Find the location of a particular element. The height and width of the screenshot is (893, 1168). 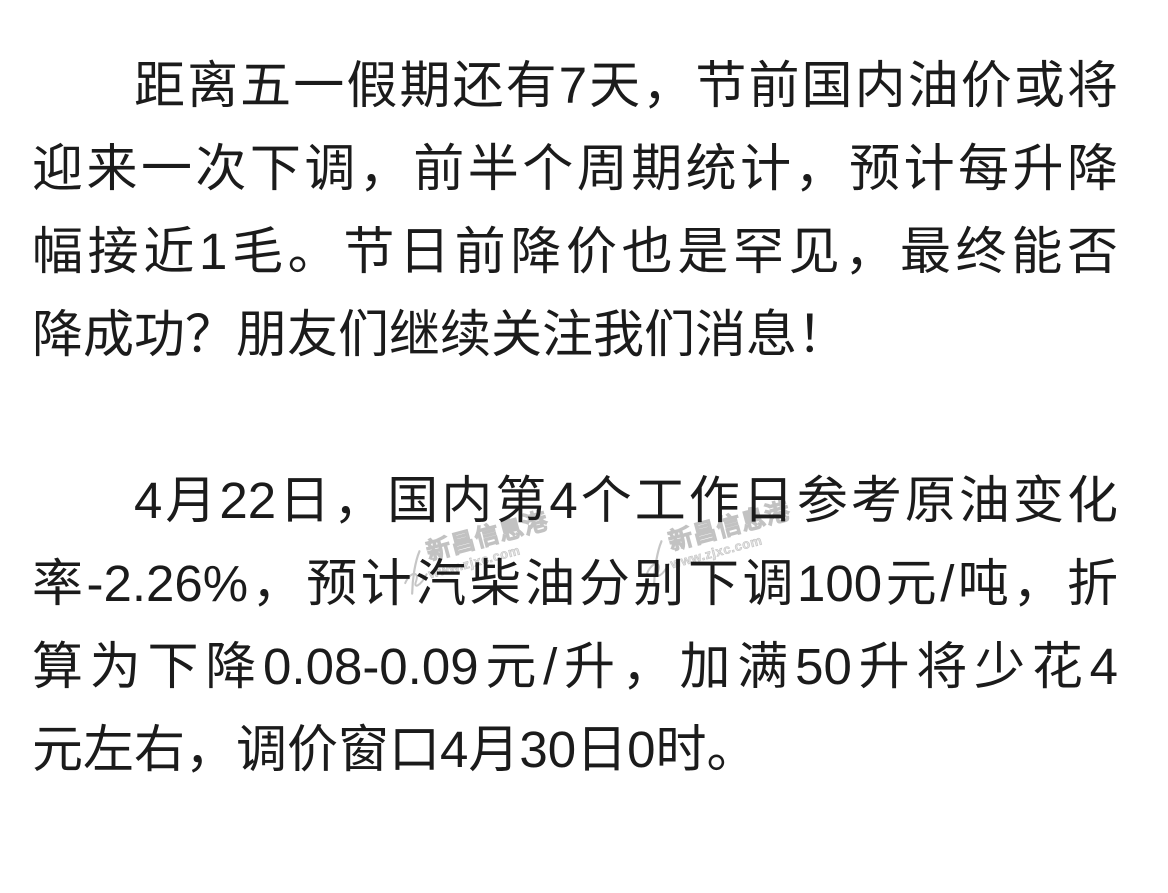

text-line: 幅接近1毛。节日前降价也是罕见，最终能否 is located at coordinates (575, 251).